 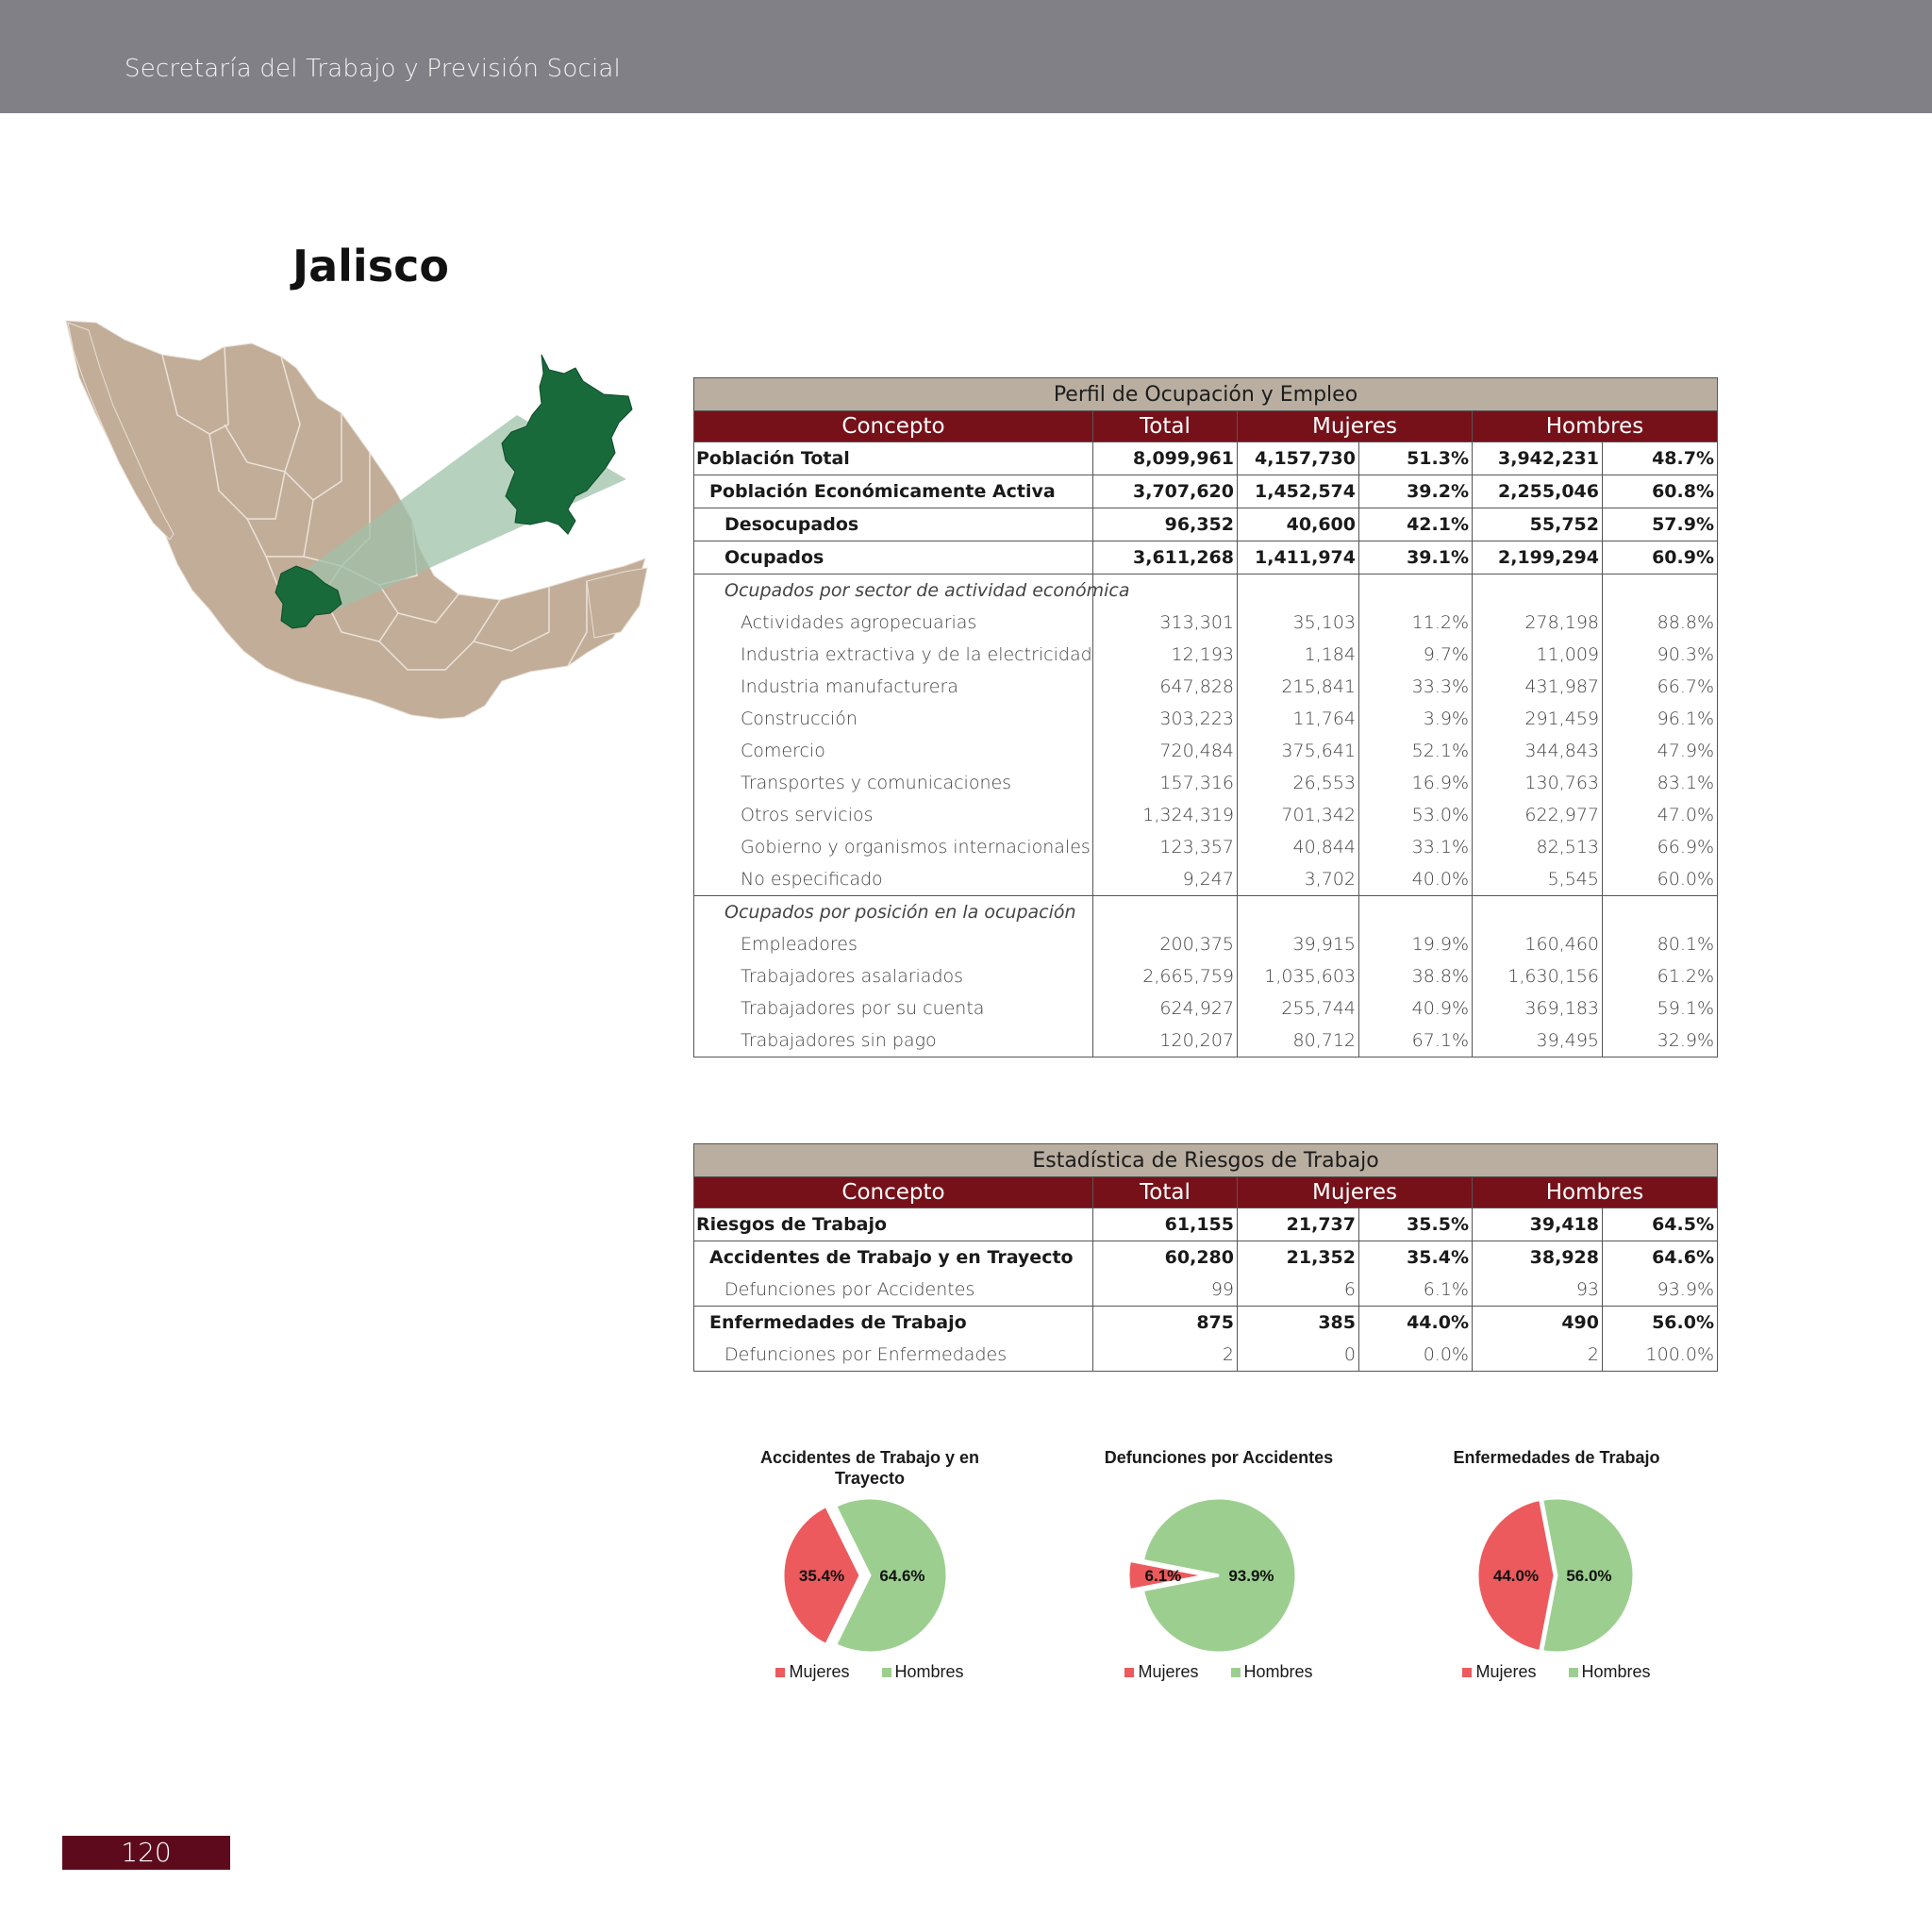 I want to click on cell-mujp: 51.3%, so click(x=1415, y=458).